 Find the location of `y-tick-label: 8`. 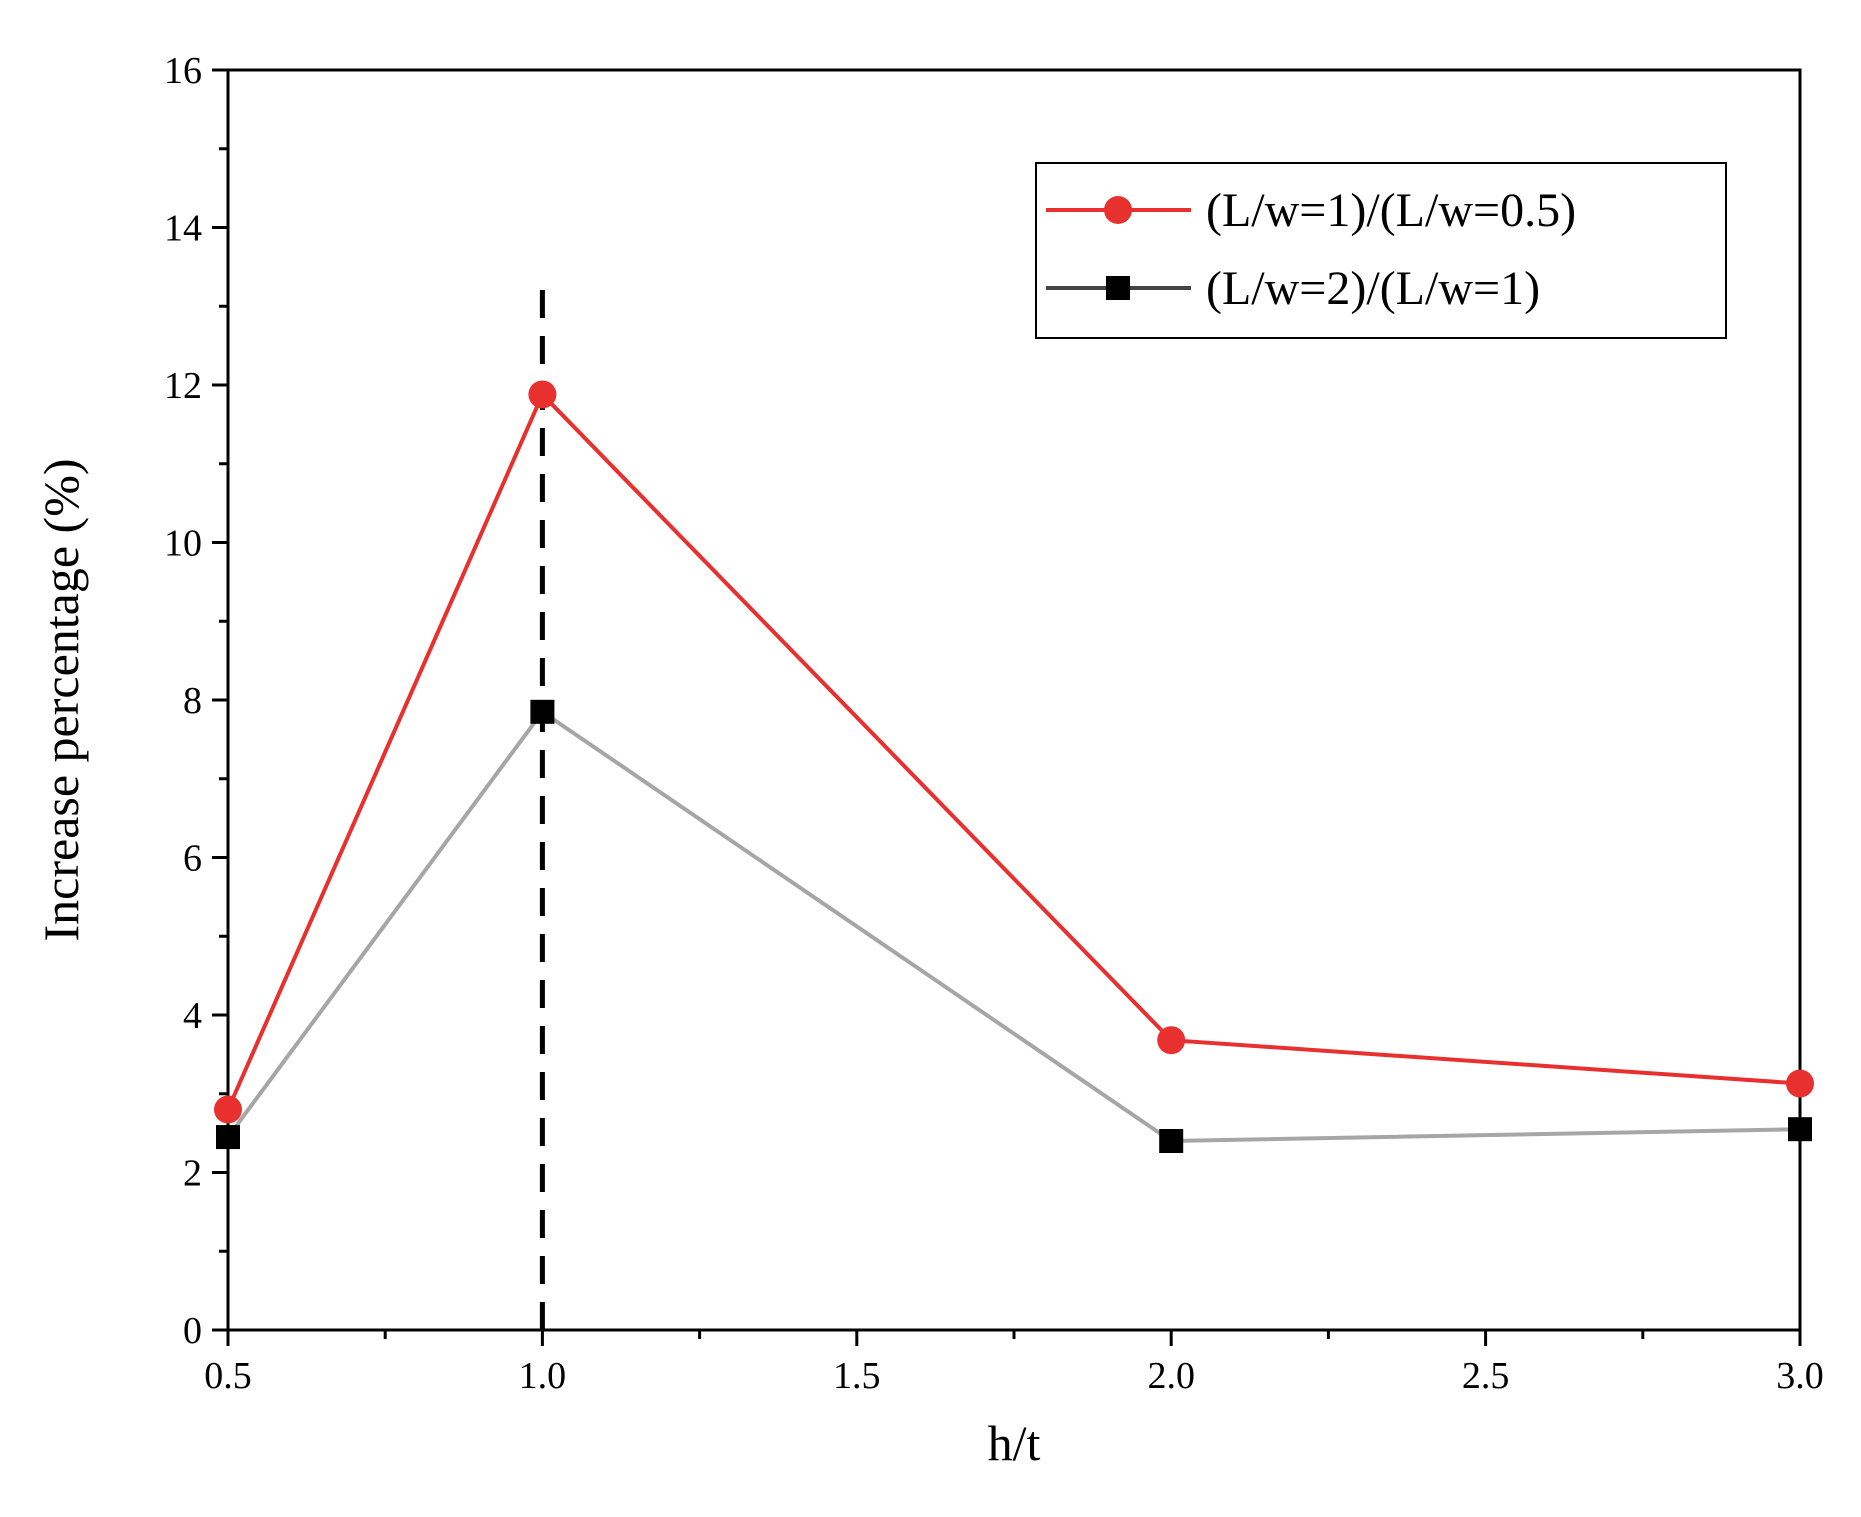

y-tick-label: 8 is located at coordinates (192, 701).